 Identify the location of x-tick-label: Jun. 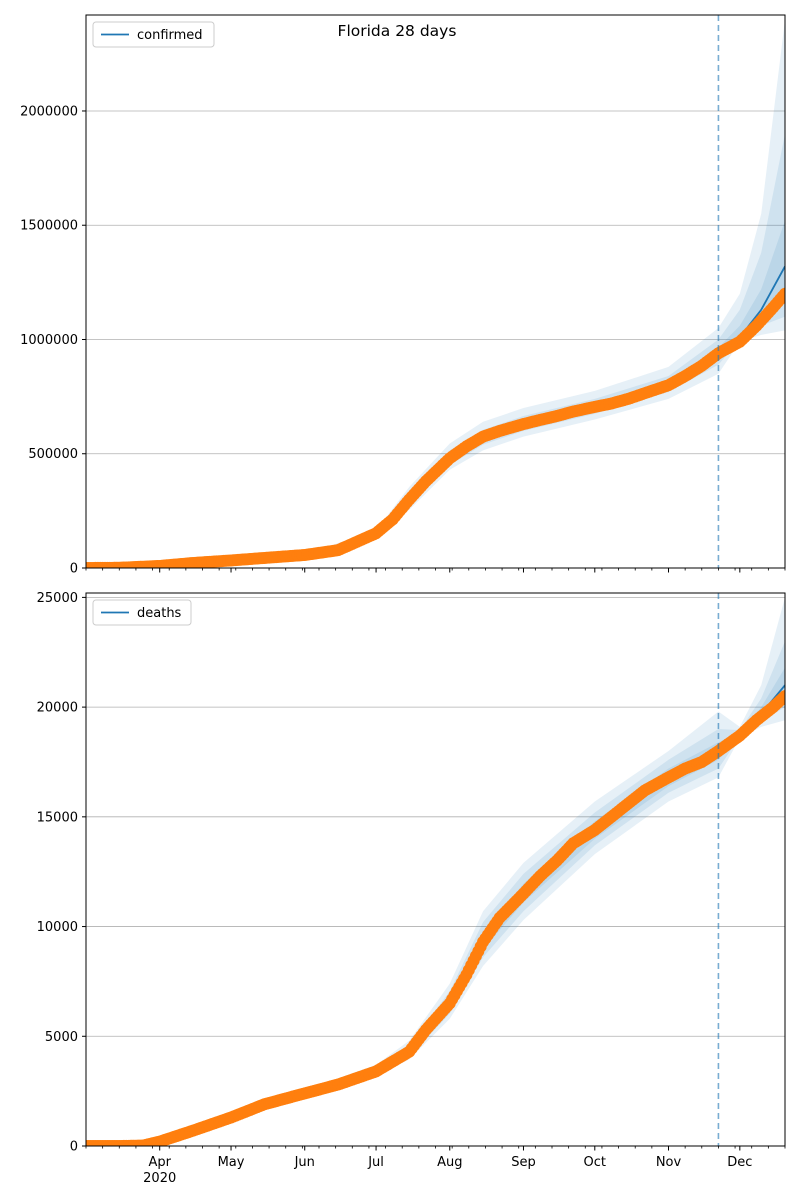
(304, 1162).